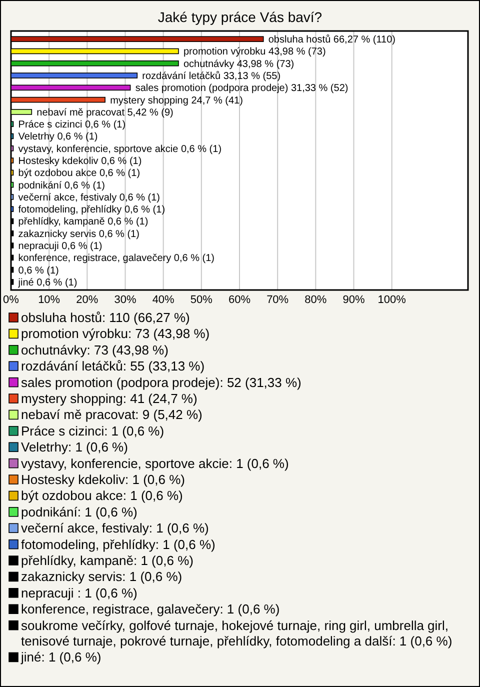  I want to click on y-tick-label: jiné 0,6 % (1), so click(47, 282).